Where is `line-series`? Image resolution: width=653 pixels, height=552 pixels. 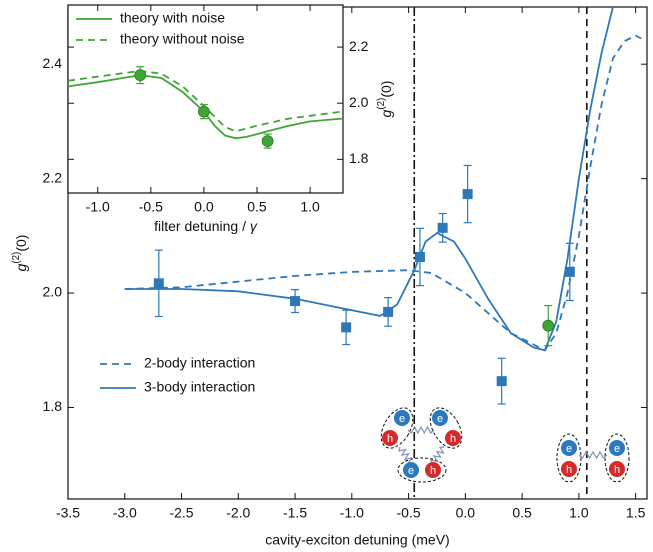 line-series is located at coordinates (205, 101).